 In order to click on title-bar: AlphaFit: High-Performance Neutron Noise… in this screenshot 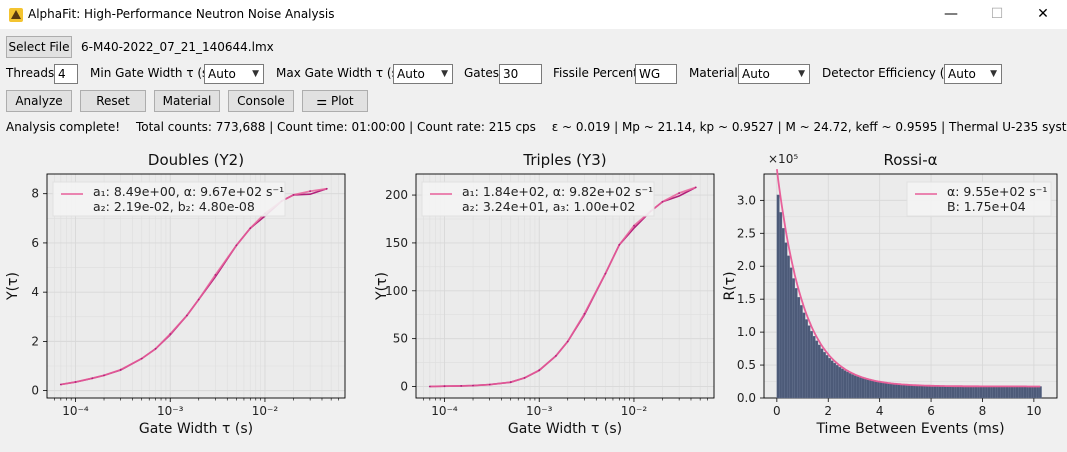, I will do `click(533, 14)`.